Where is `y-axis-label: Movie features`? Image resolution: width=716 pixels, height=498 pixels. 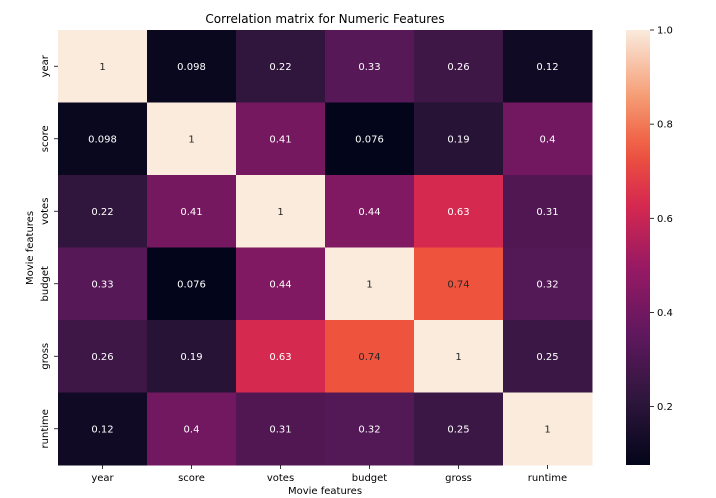 y-axis-label: Movie features is located at coordinates (30, 248).